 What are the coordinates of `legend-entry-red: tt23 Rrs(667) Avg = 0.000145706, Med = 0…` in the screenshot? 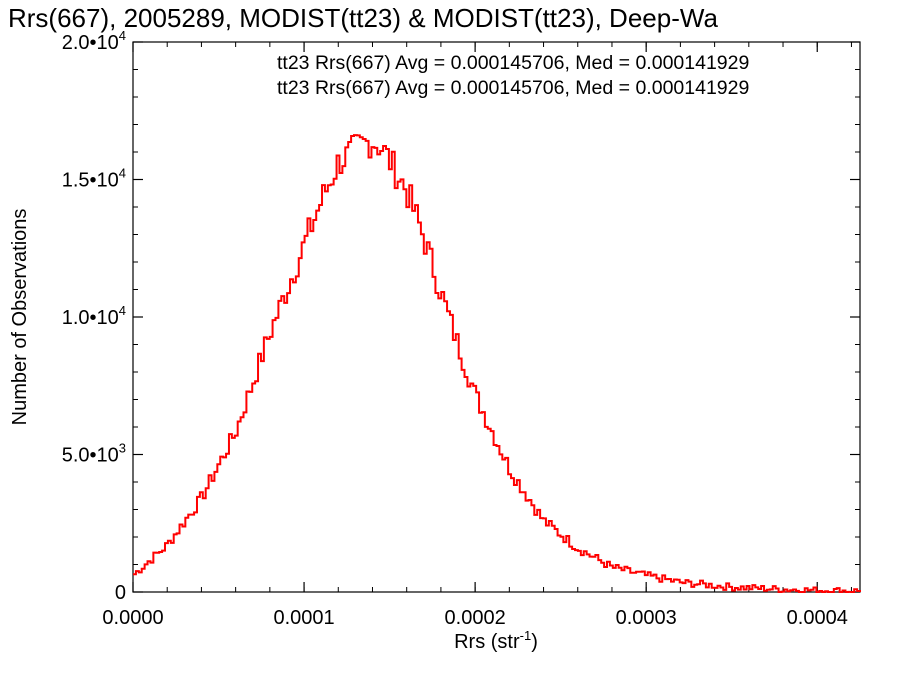 It's located at (513, 88).